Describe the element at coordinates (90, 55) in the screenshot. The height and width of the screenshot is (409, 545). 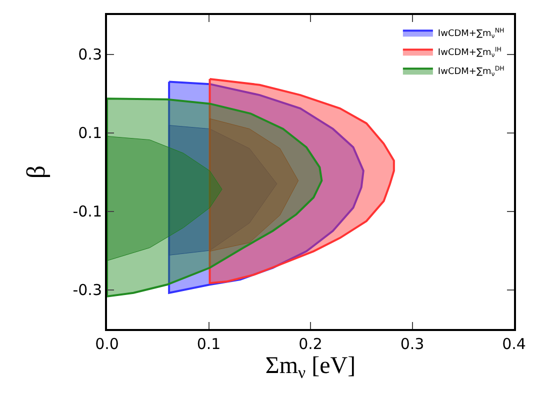
I see `y-tick-label: 0.3` at that location.